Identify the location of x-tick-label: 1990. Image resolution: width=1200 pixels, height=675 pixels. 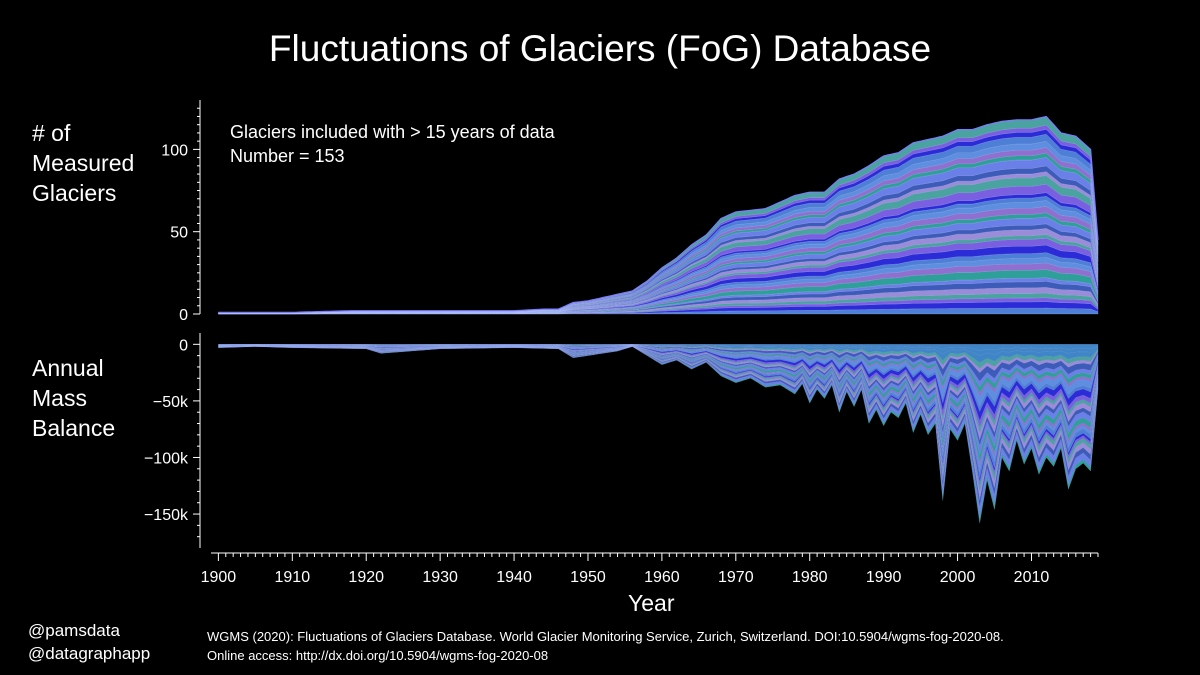
(884, 577).